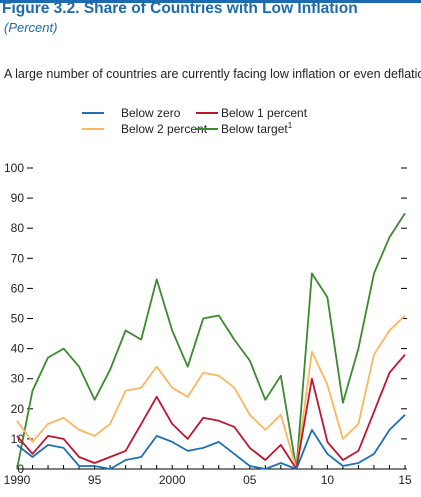  I want to click on y-tick-label: 100, so click(14, 168).